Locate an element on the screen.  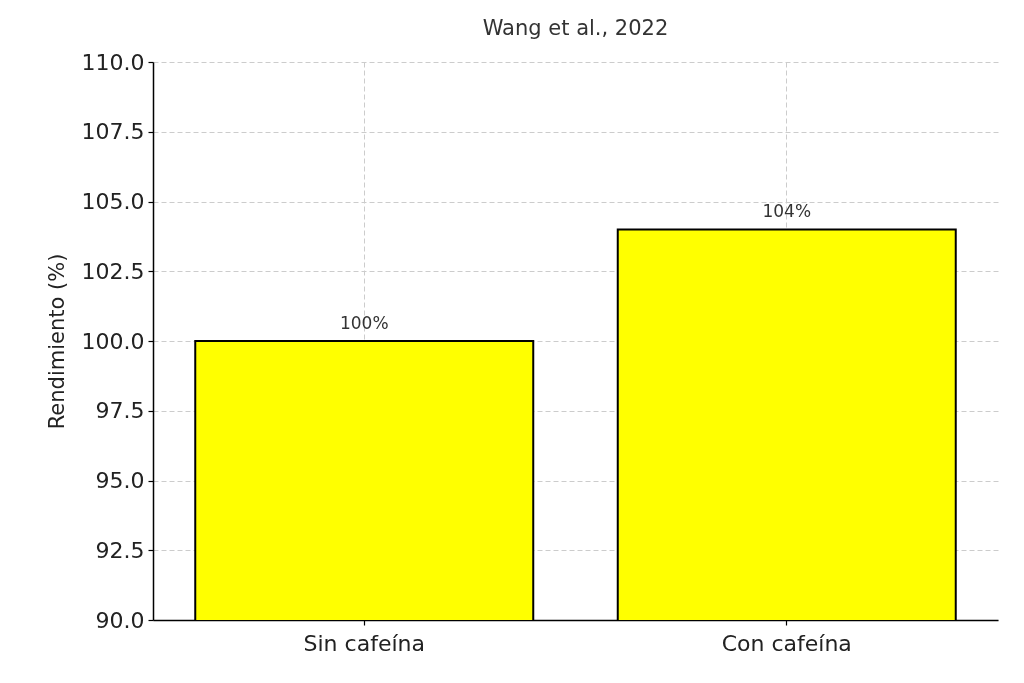
y-tick-label: 95.0 is located at coordinates (120, 480).